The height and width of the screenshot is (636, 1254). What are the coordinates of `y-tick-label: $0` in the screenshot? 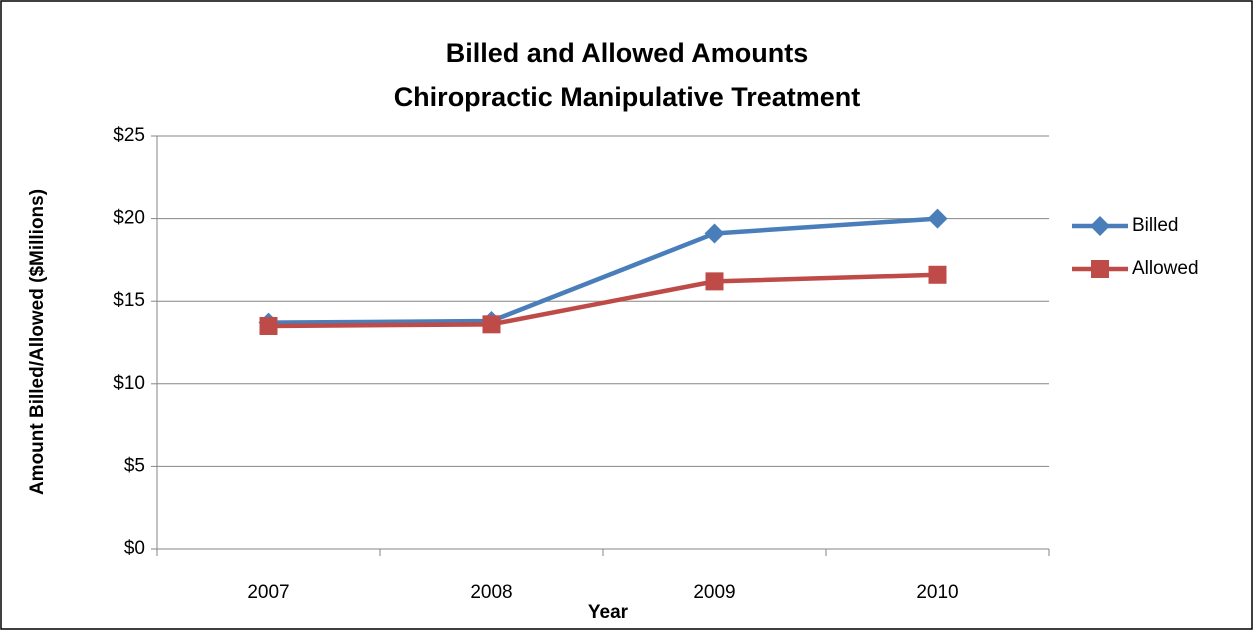 It's located at (134, 548).